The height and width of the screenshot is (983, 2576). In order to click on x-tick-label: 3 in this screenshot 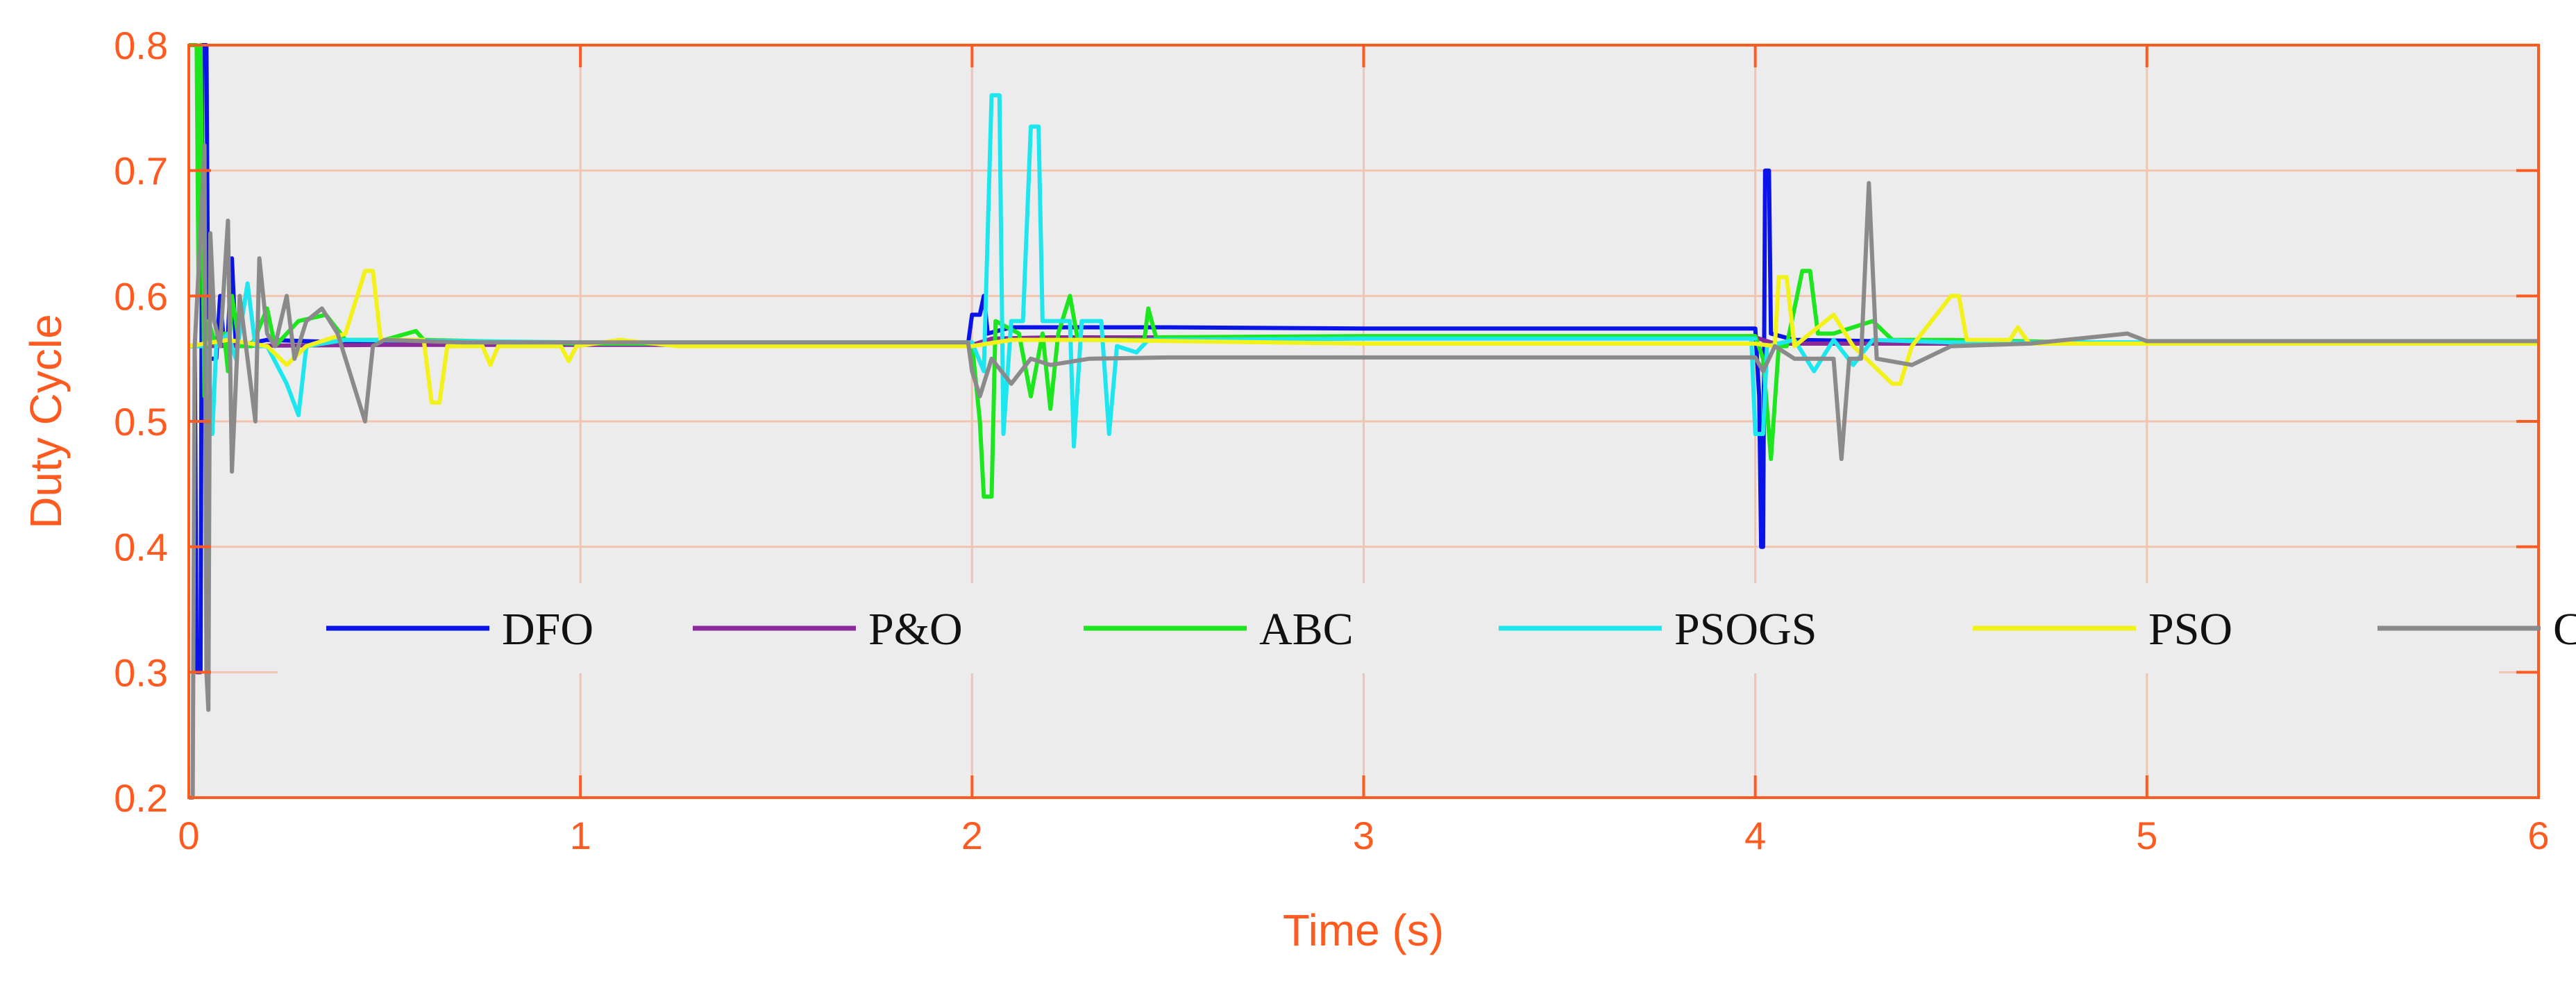, I will do `click(1363, 836)`.